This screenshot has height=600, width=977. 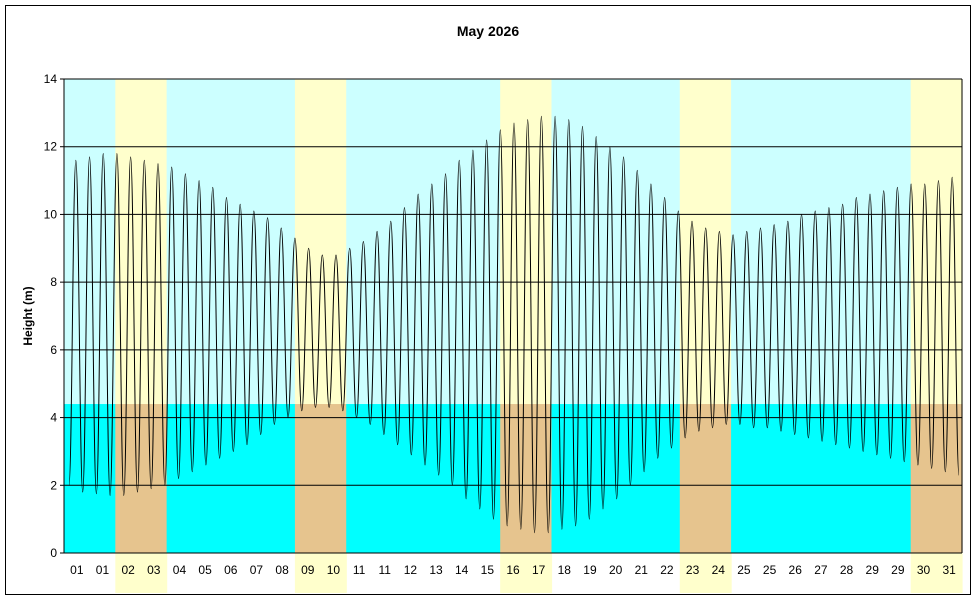 What do you see at coordinates (898, 570) in the screenshot?
I see `x-tick-label-32: 29` at bounding box center [898, 570].